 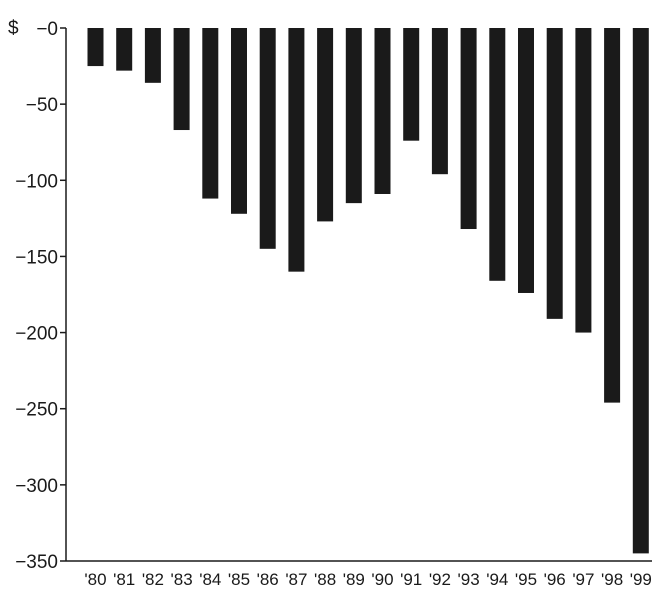 I want to click on y-tick-label: −100, so click(x=36, y=181).